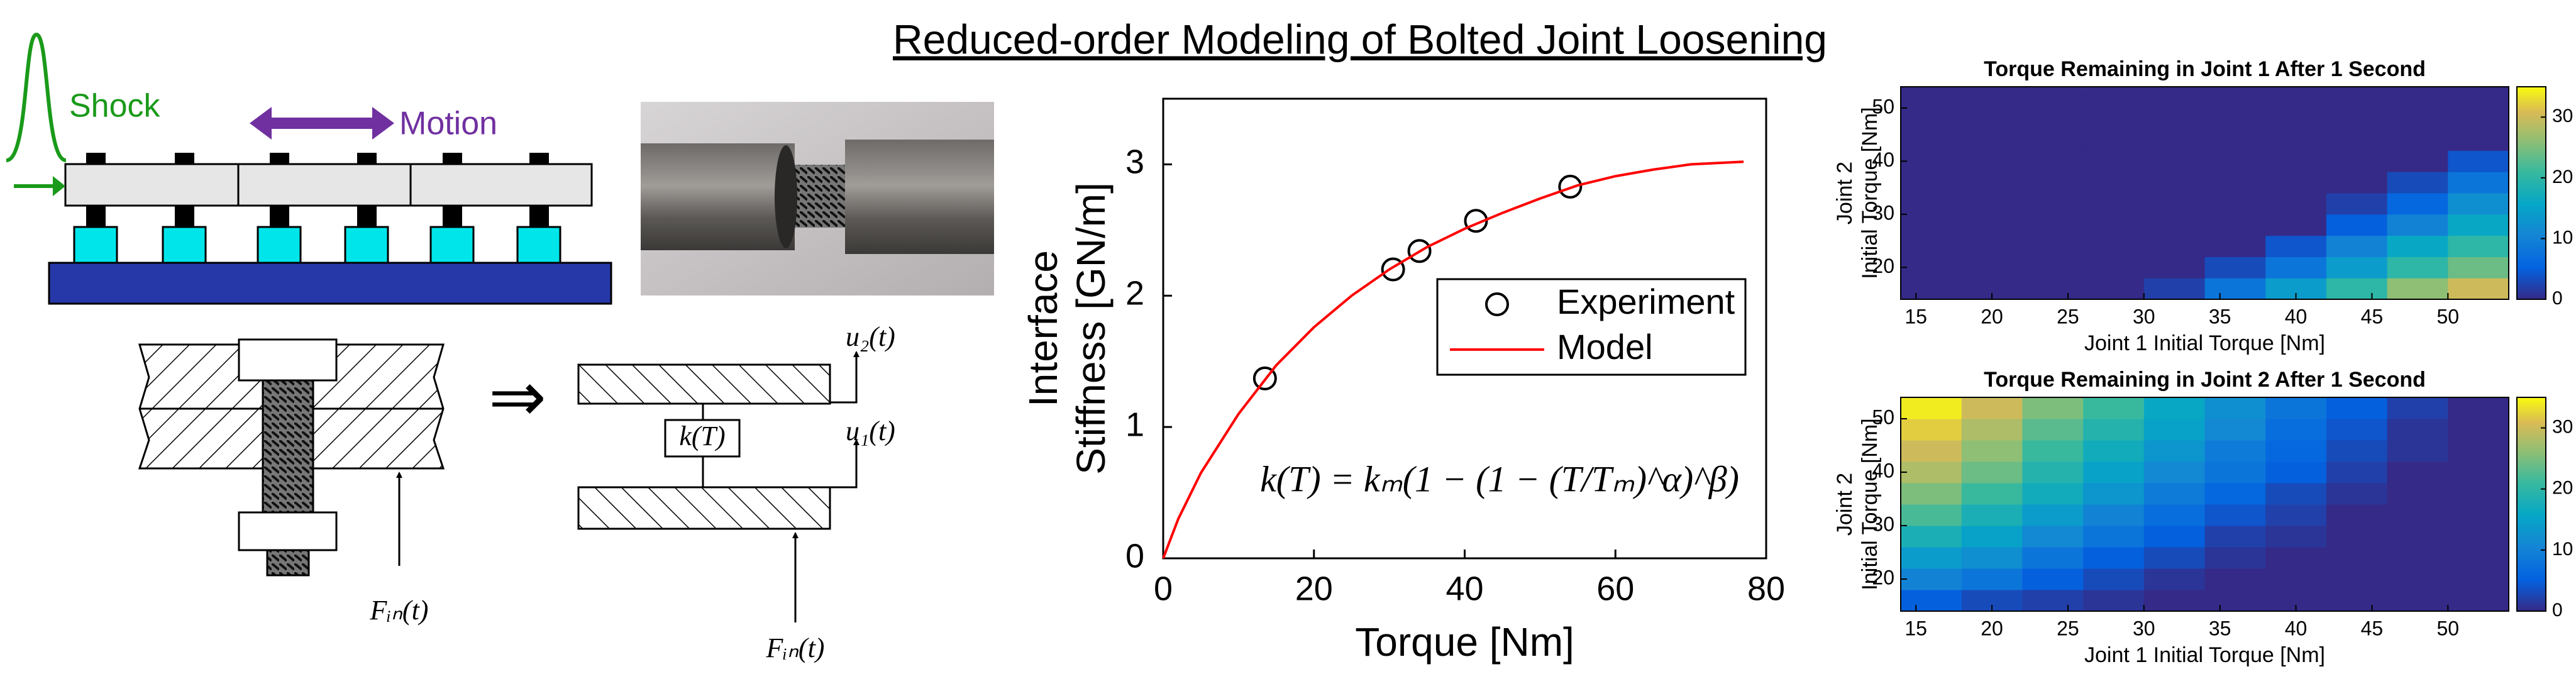  What do you see at coordinates (2448, 316) in the screenshot?
I see `x-tick-label: 50` at bounding box center [2448, 316].